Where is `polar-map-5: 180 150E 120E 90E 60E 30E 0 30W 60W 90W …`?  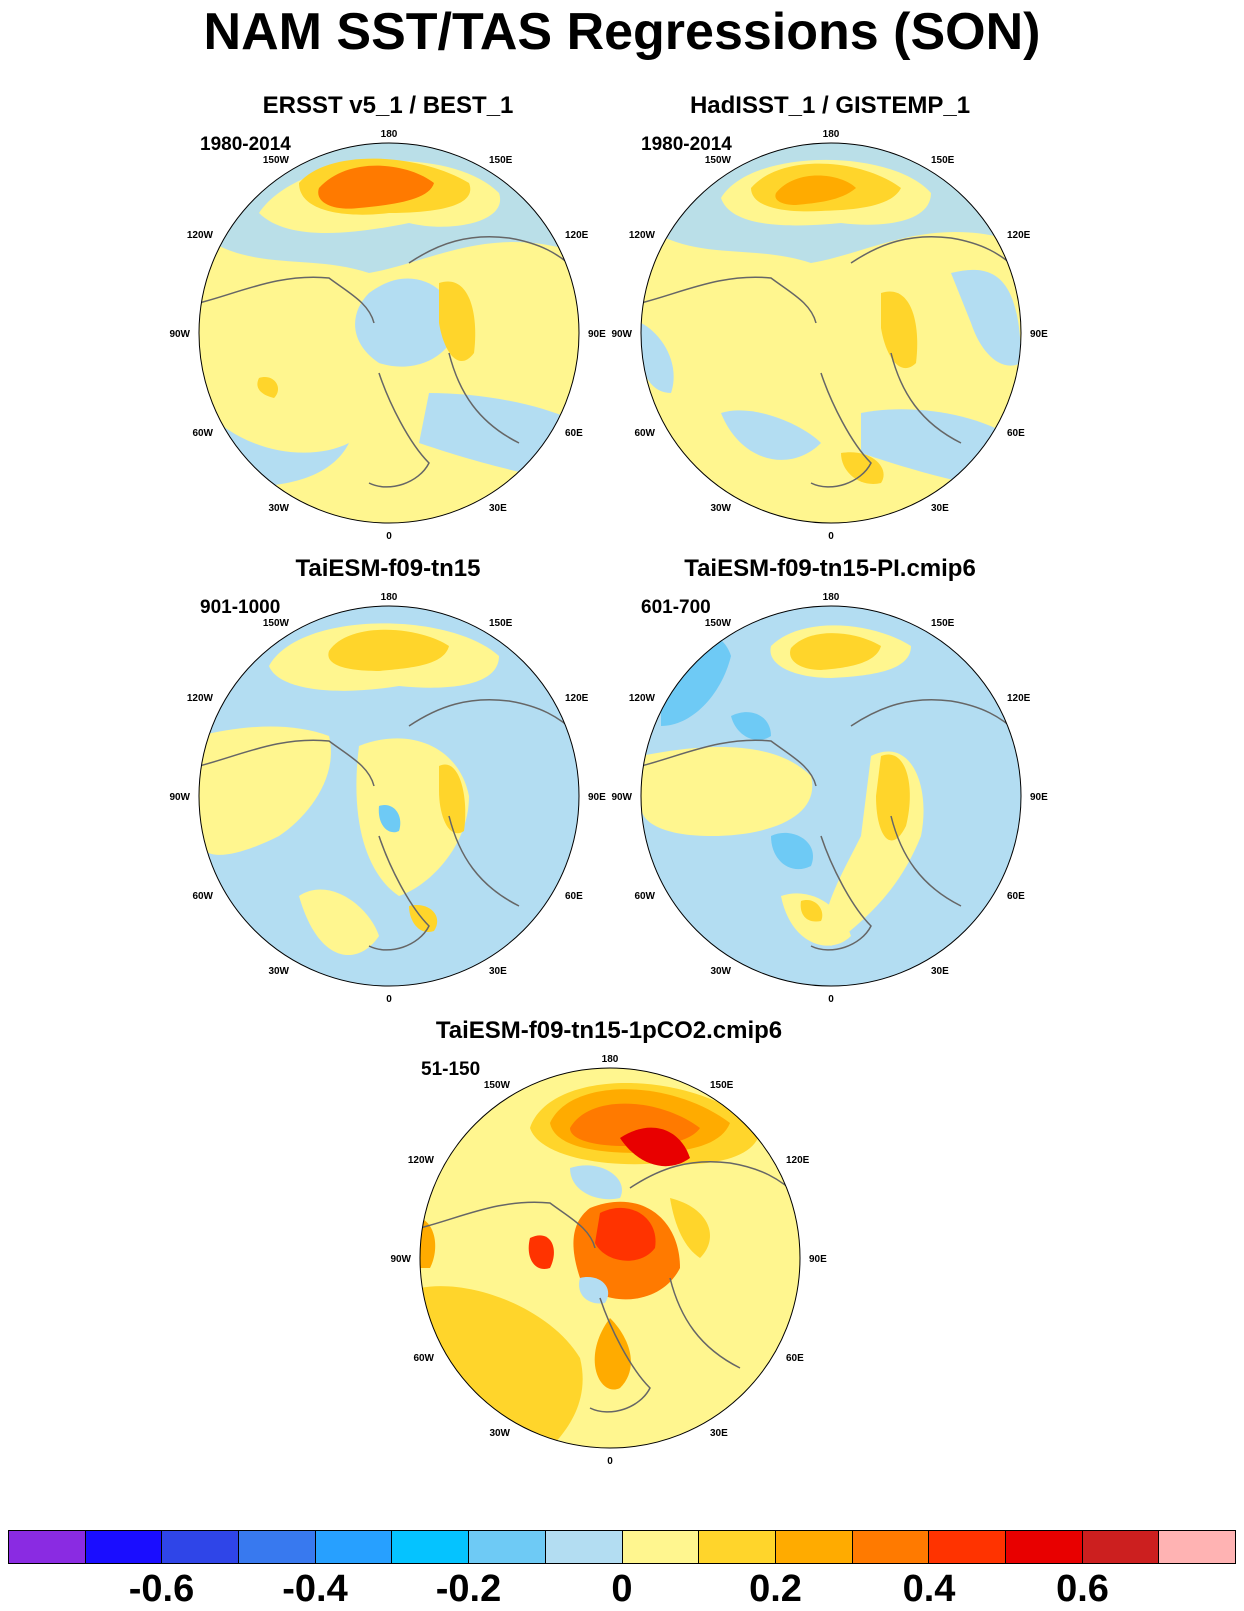
polar-map-5: 180 150E 120E 90E 60E 30E 0 30W 60W 90W … is located at coordinates (608, 1260).